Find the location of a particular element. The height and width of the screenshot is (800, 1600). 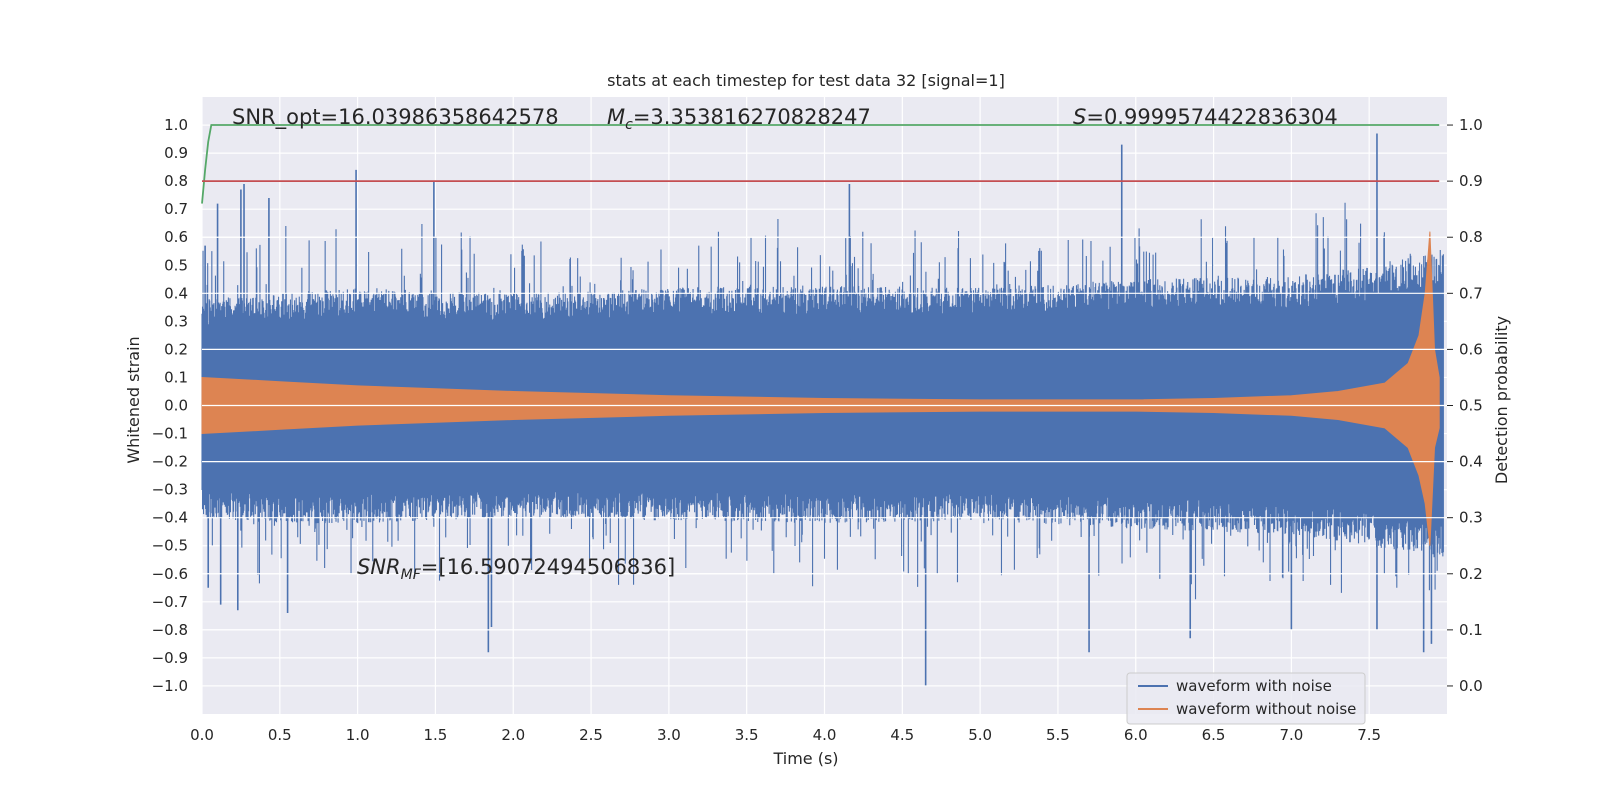

x-tick-label: 4.0 is located at coordinates (825, 735).